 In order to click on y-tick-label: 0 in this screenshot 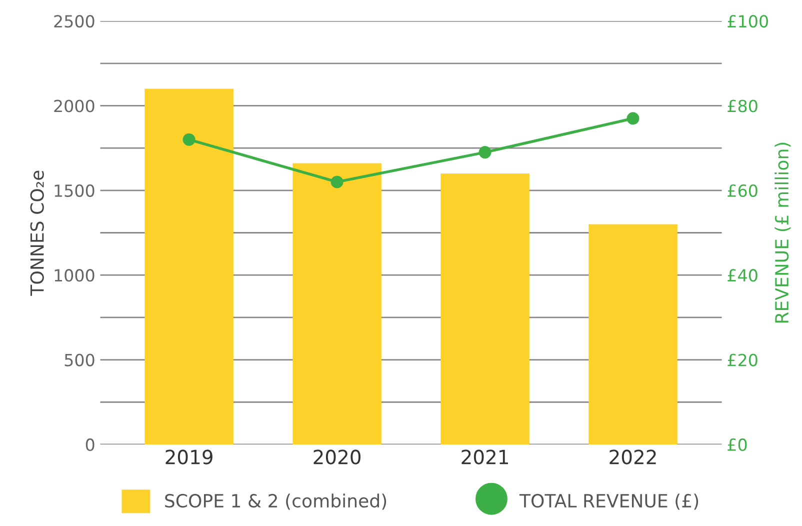, I will do `click(90, 445)`.